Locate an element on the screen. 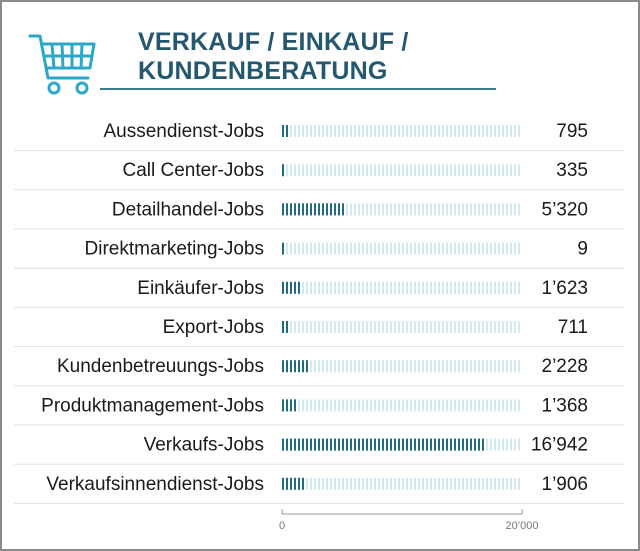  x-tick-label: 0 is located at coordinates (282, 526).